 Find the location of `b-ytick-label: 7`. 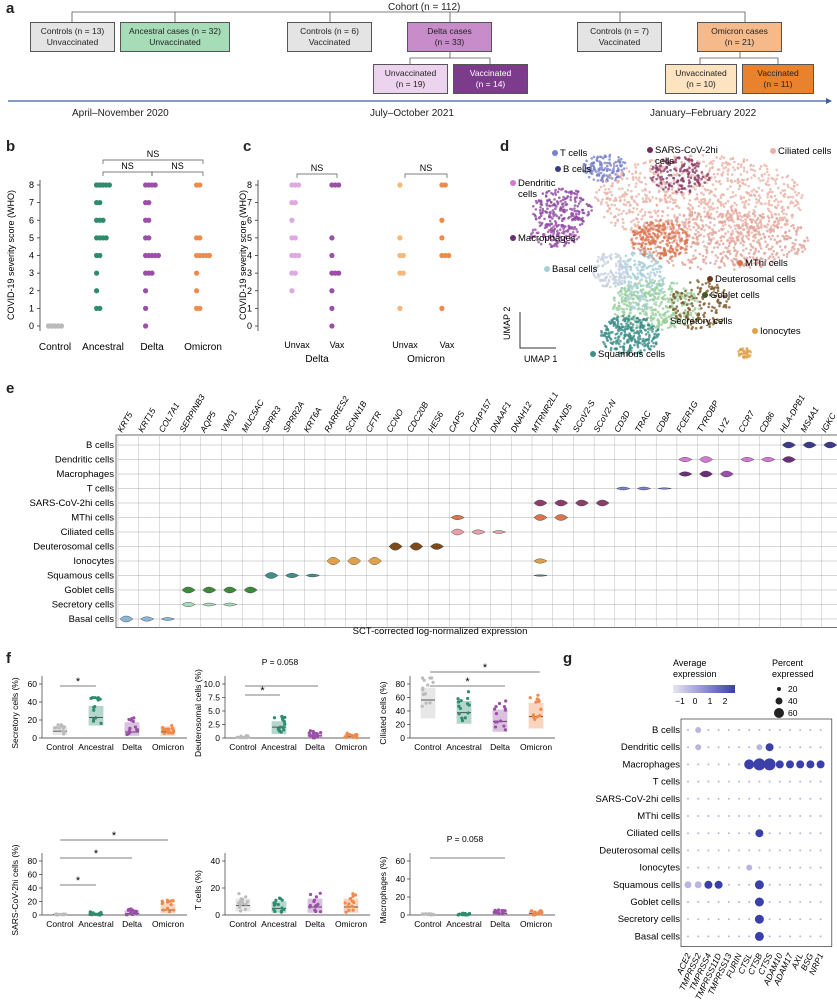

b-ytick-label: 7 is located at coordinates (31, 203).